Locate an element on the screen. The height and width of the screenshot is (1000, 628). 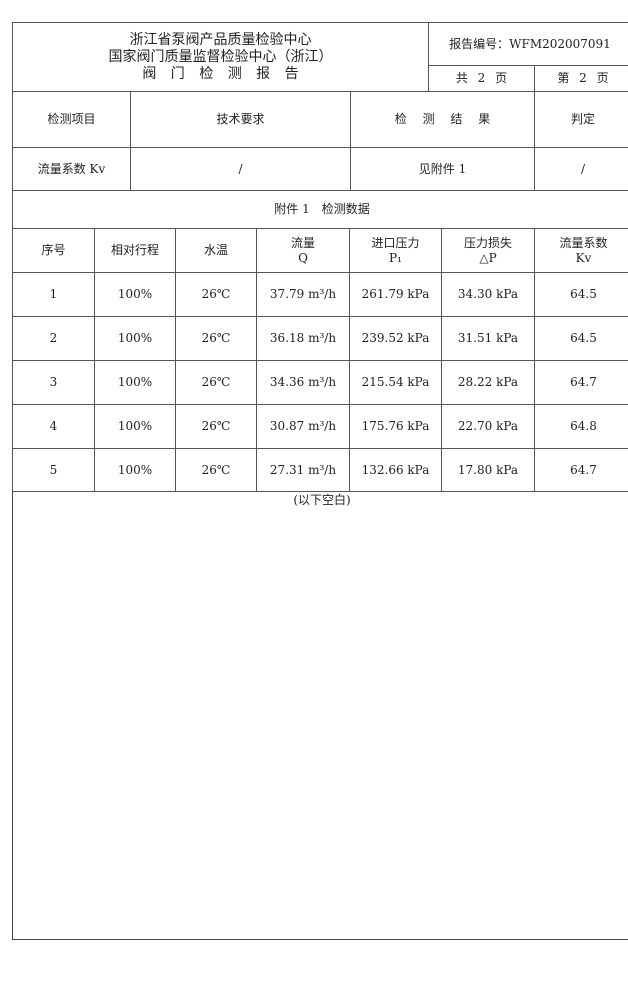
column-header-label: 水温 is located at coordinates (215, 250).